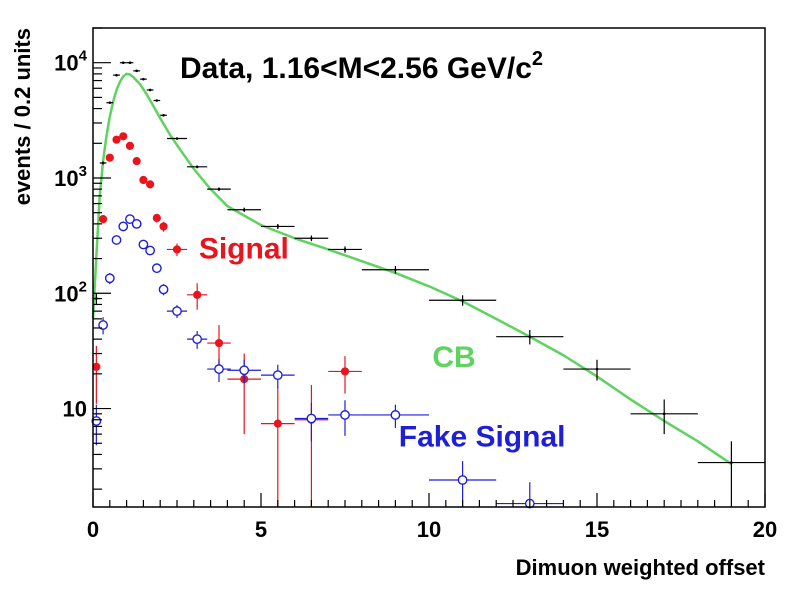  I want to click on chart-title-main: Data, 1.16<M<2.56 GeV/c, so click(356, 68).